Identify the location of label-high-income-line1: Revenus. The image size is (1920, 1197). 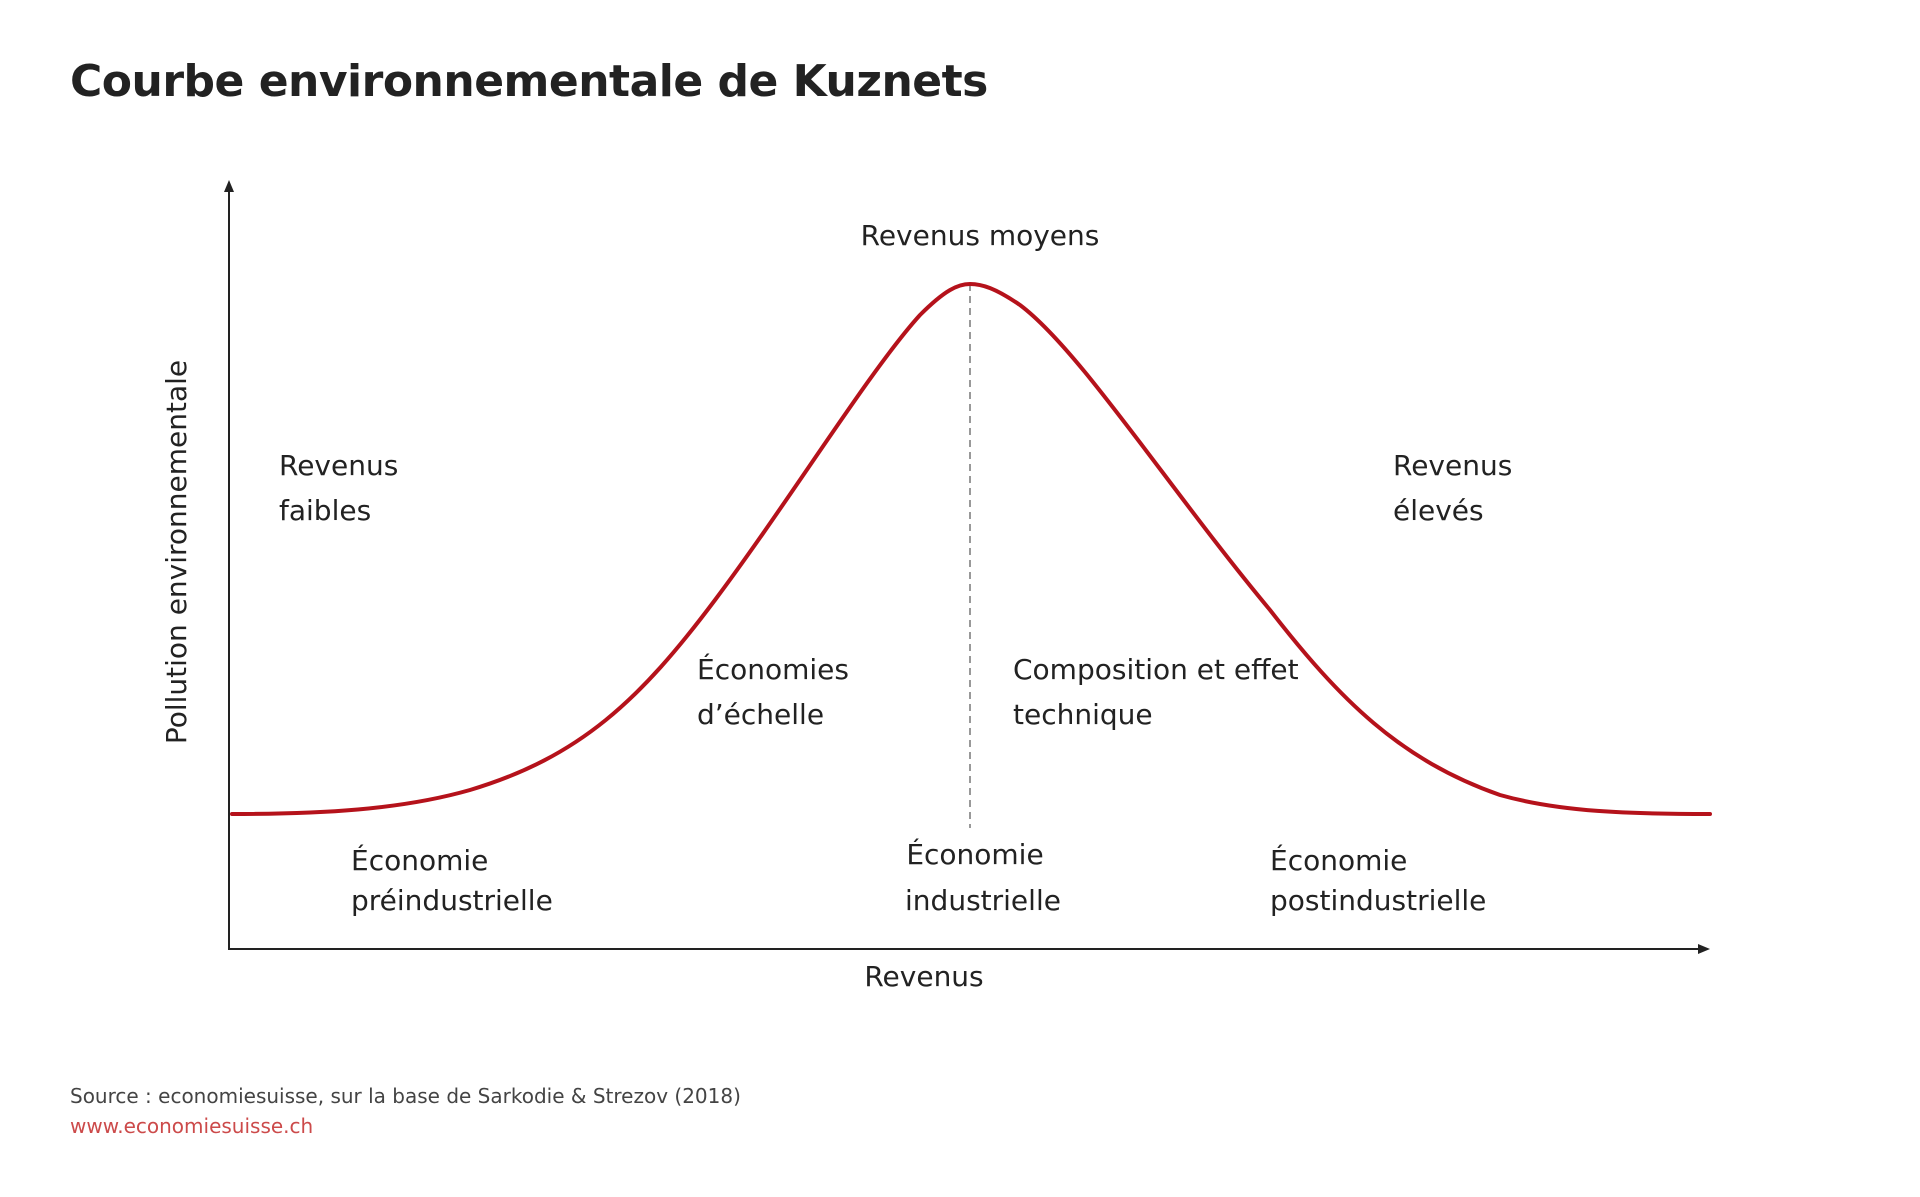
(1452, 465).